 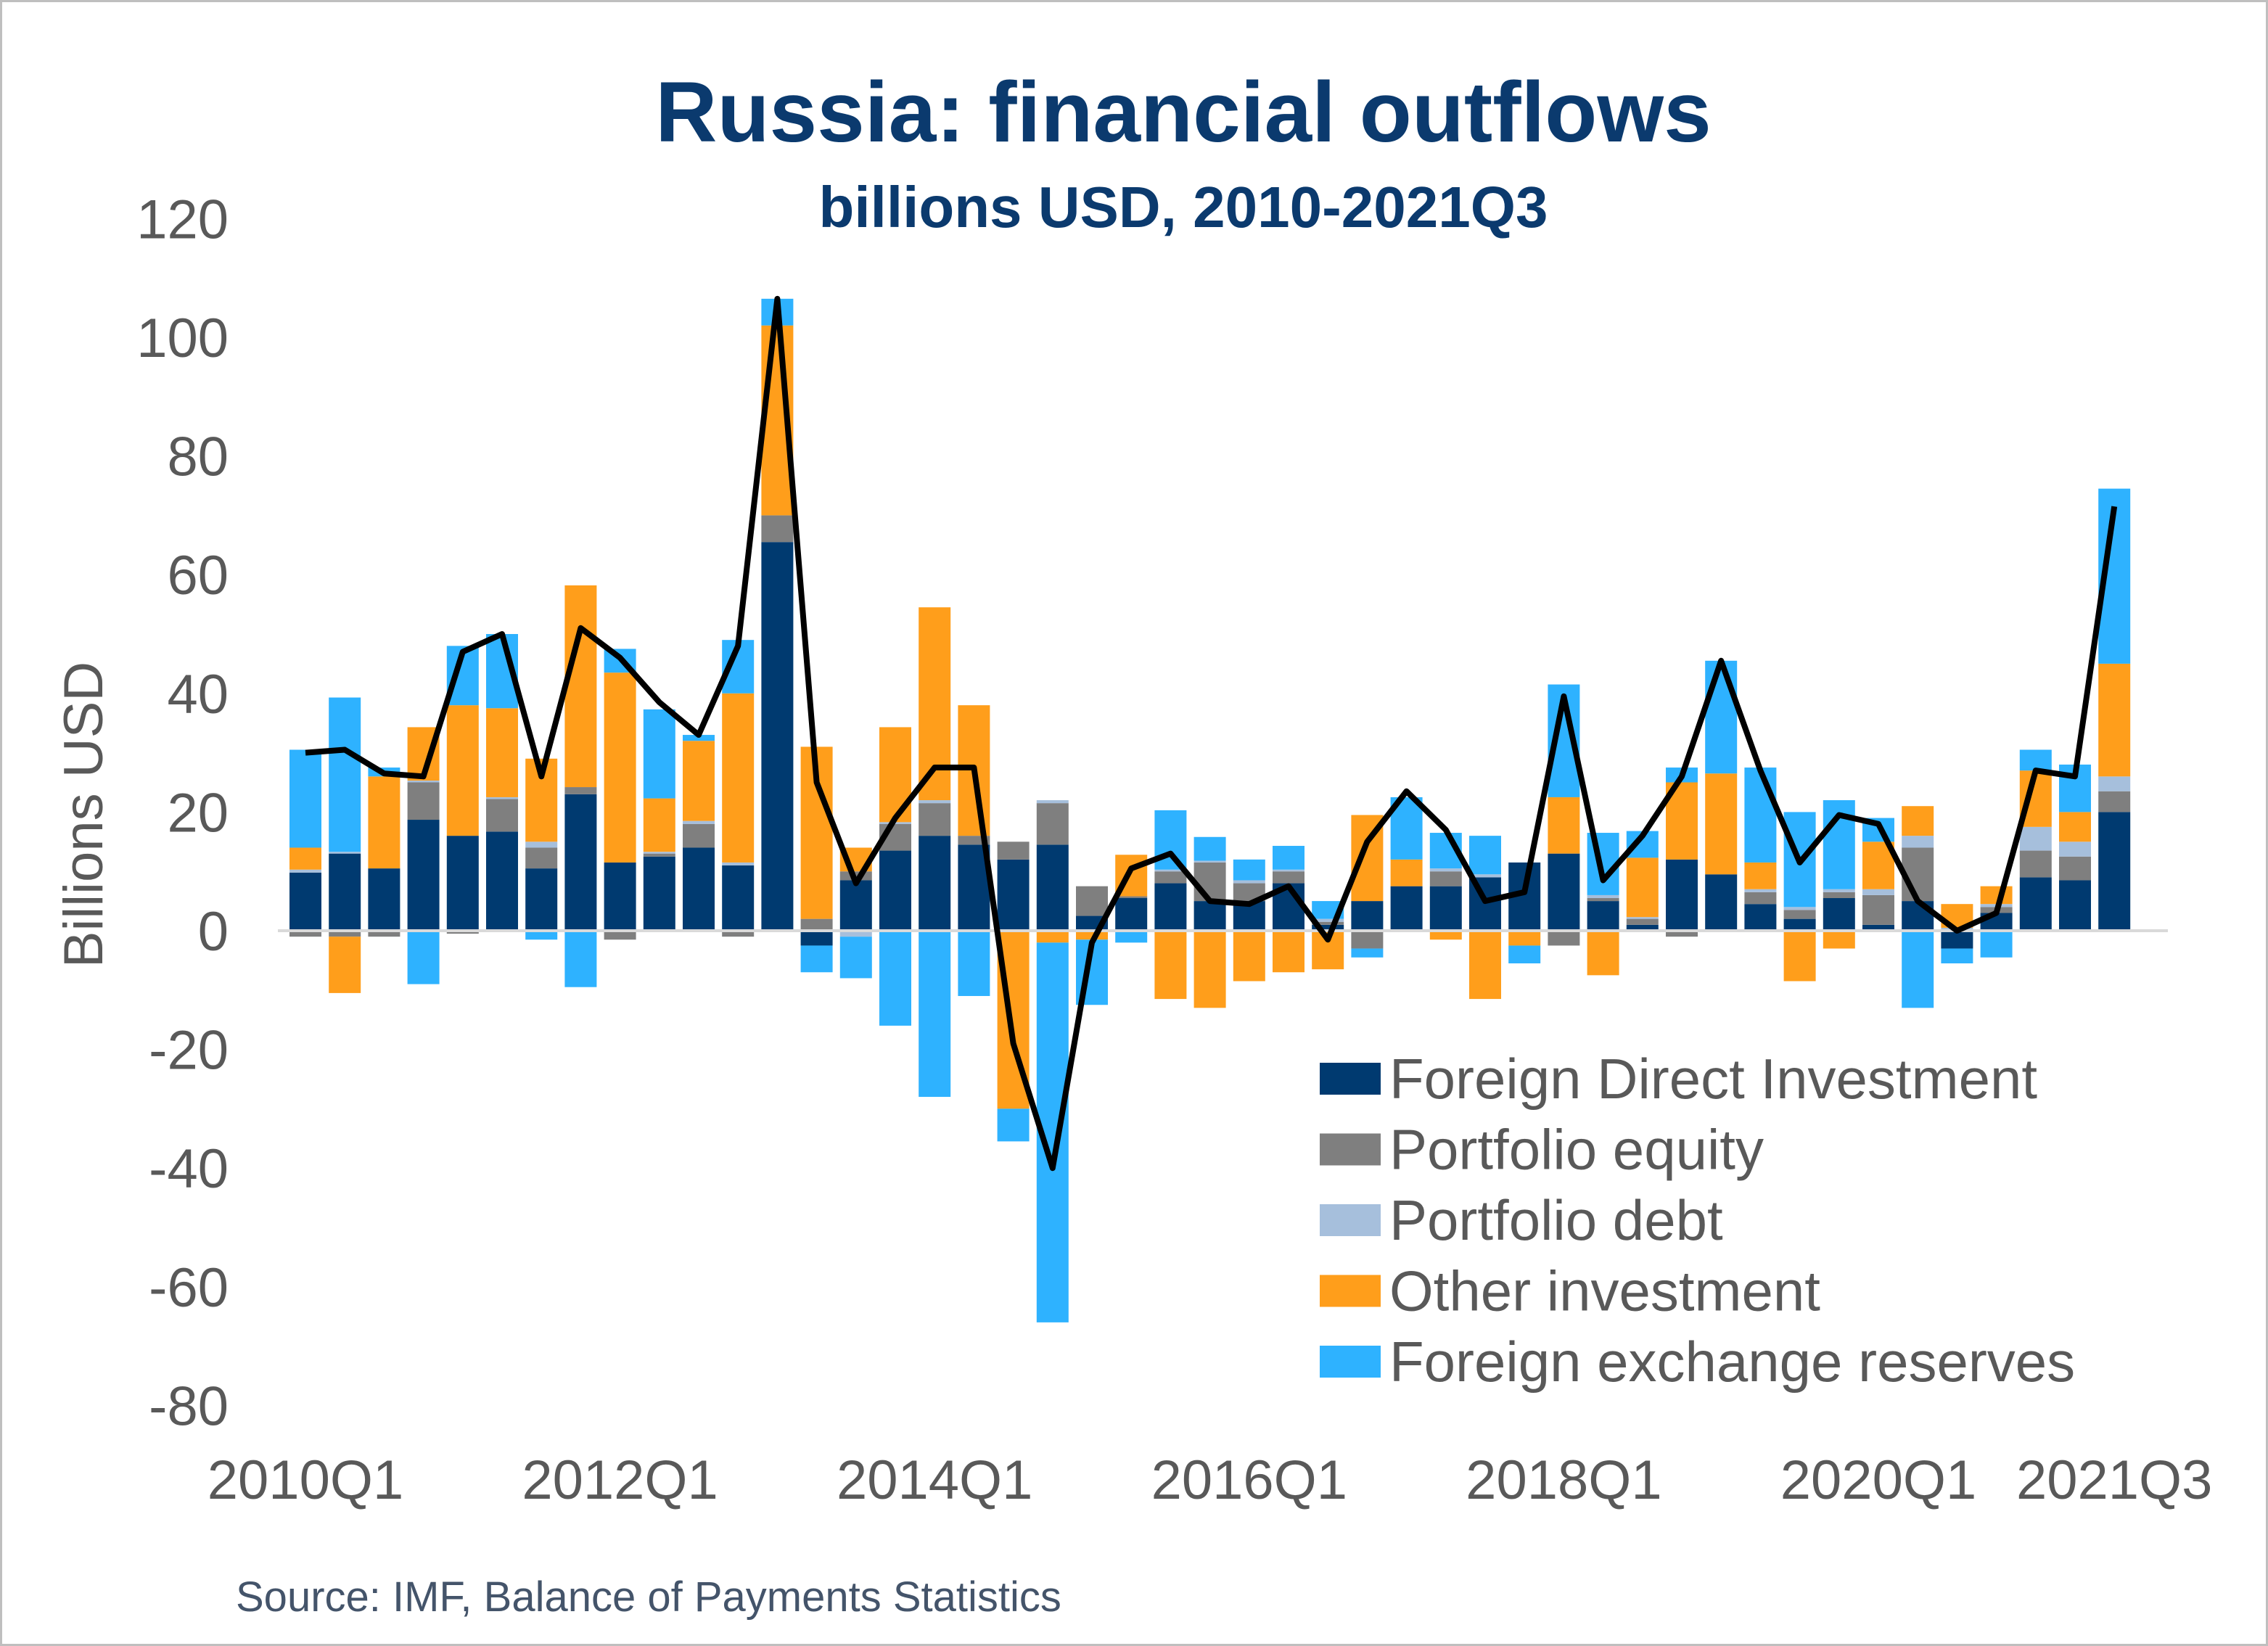 What do you see at coordinates (778, 529) in the screenshot?
I see `bar-portfolio-equity-2013Q1` at bounding box center [778, 529].